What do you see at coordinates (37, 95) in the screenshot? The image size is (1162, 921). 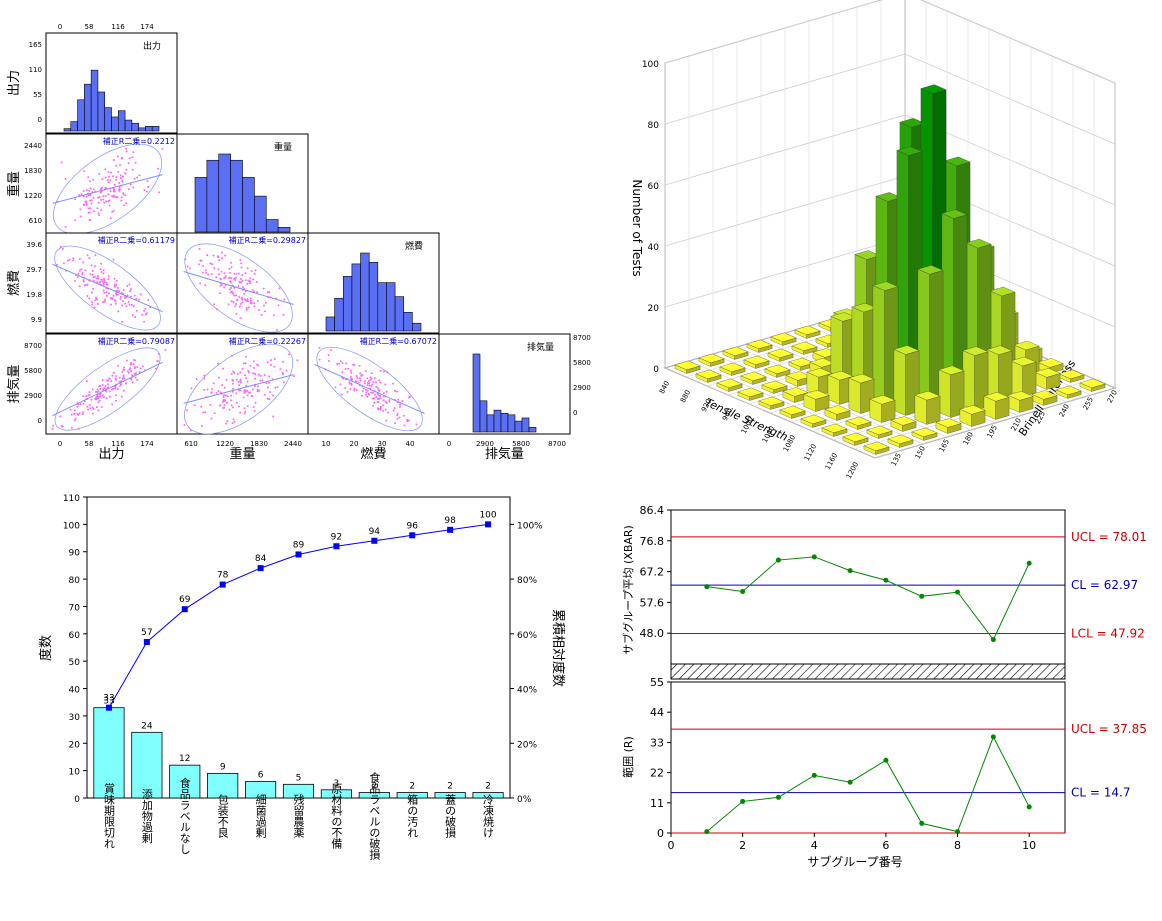 I see `left-tick-label: 55` at bounding box center [37, 95].